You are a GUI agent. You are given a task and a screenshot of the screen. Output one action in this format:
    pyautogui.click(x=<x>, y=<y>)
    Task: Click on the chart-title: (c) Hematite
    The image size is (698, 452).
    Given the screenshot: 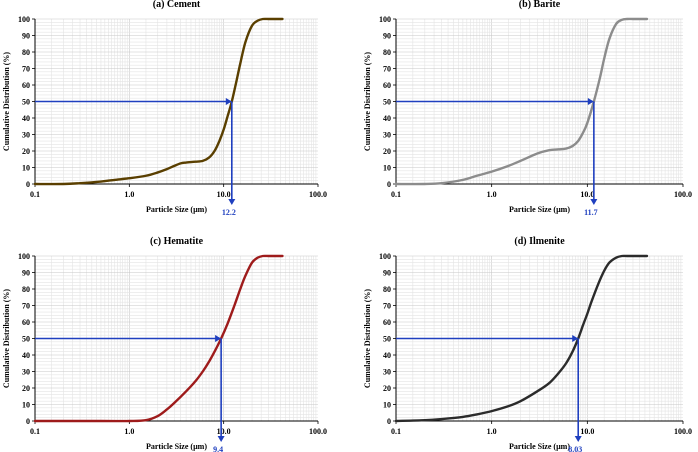 What is the action you would take?
    pyautogui.click(x=177, y=241)
    